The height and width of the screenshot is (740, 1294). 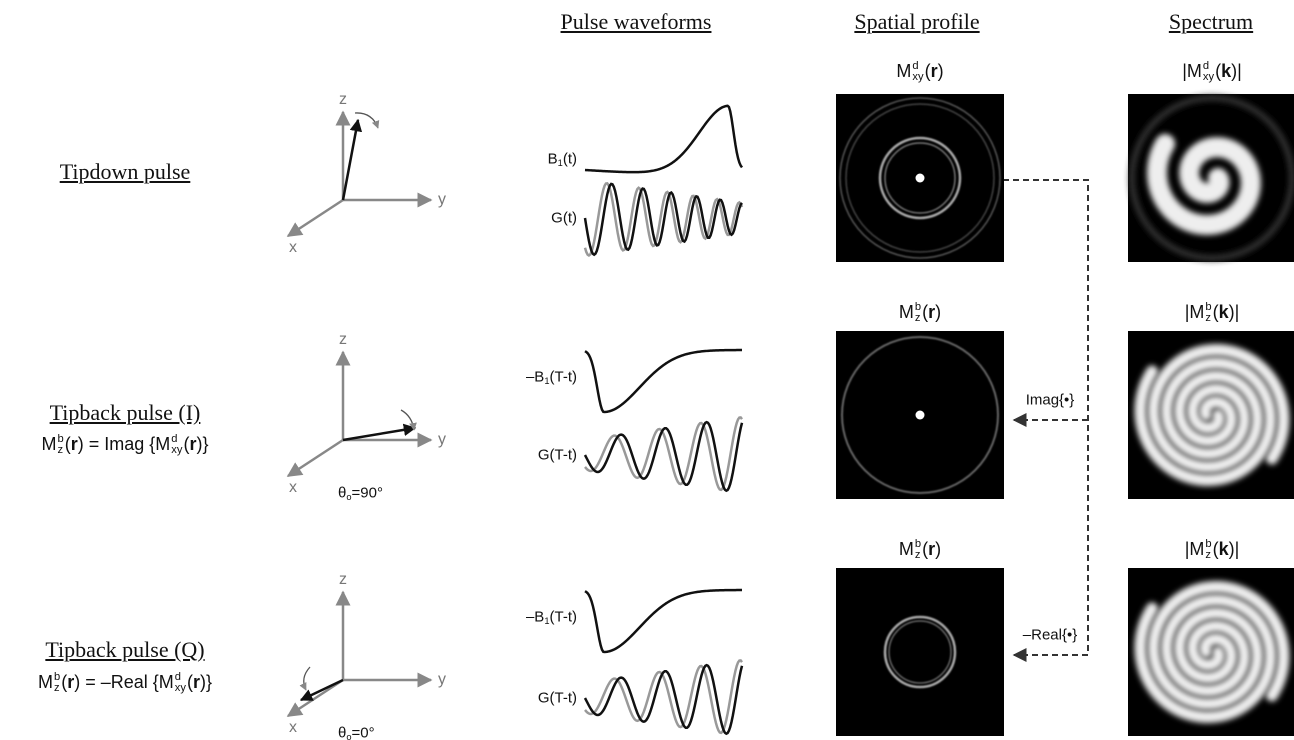 I want to click on arrow-label: –Real{•}, so click(x=1050, y=635).